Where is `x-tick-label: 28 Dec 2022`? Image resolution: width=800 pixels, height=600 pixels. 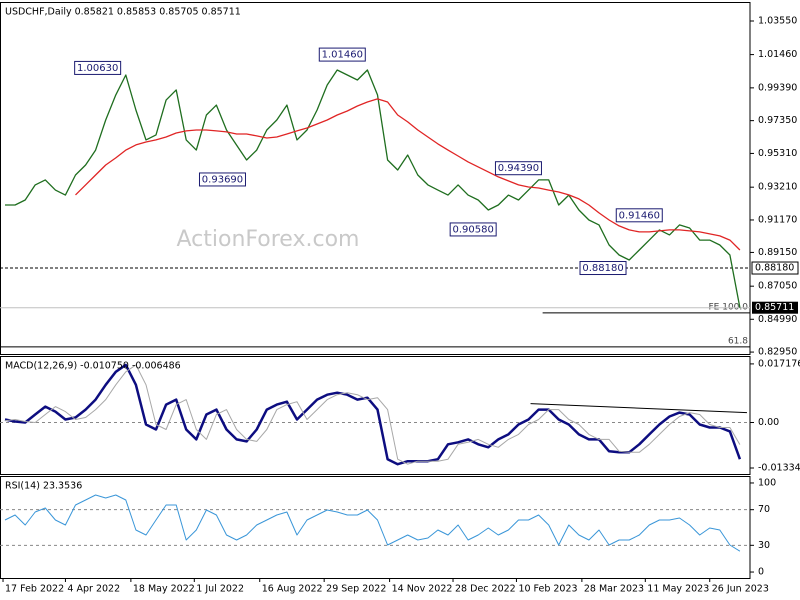
x-tick-label: 28 Dec 2022 is located at coordinates (485, 589).